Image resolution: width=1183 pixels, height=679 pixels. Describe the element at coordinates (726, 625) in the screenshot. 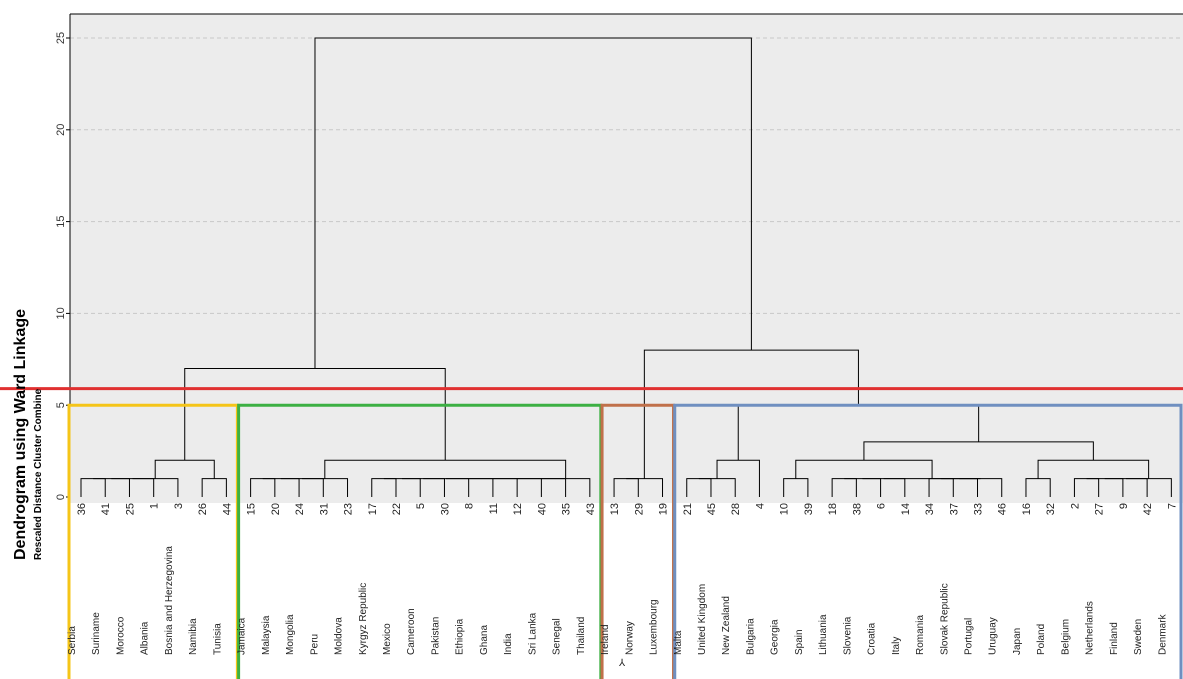

I see `country-label: New Zealand` at that location.